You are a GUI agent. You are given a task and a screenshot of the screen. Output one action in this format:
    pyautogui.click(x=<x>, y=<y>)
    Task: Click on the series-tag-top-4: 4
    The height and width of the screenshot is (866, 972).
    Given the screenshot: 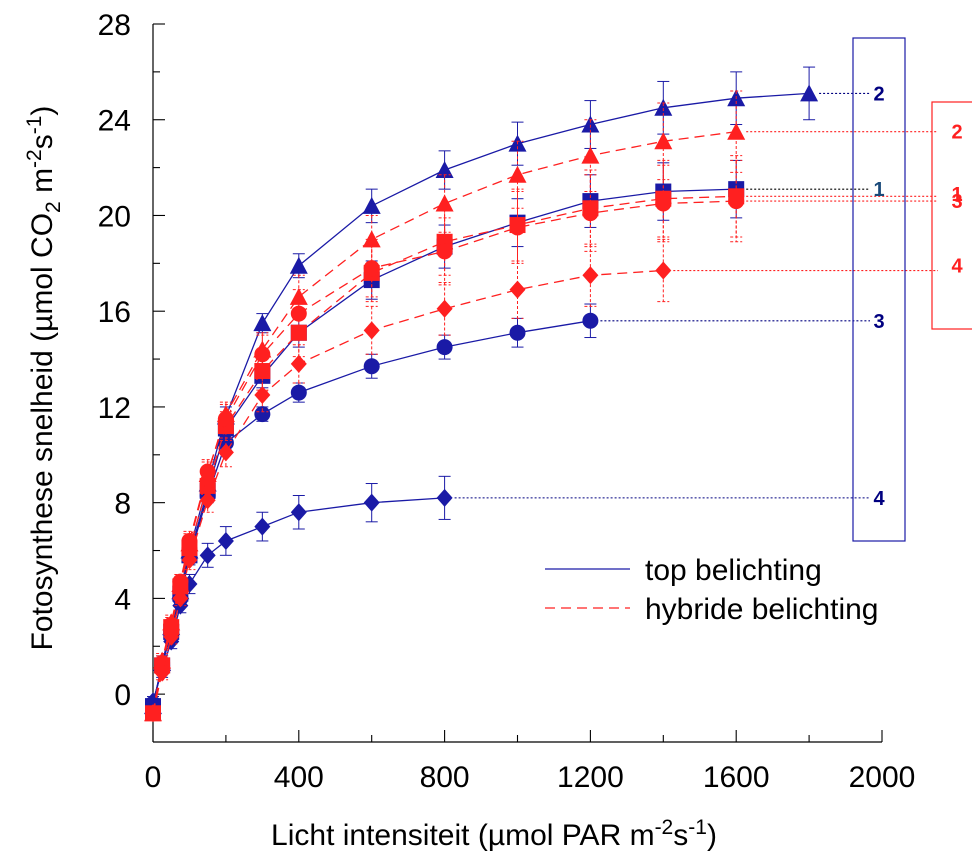 What is the action you would take?
    pyautogui.click(x=879, y=499)
    